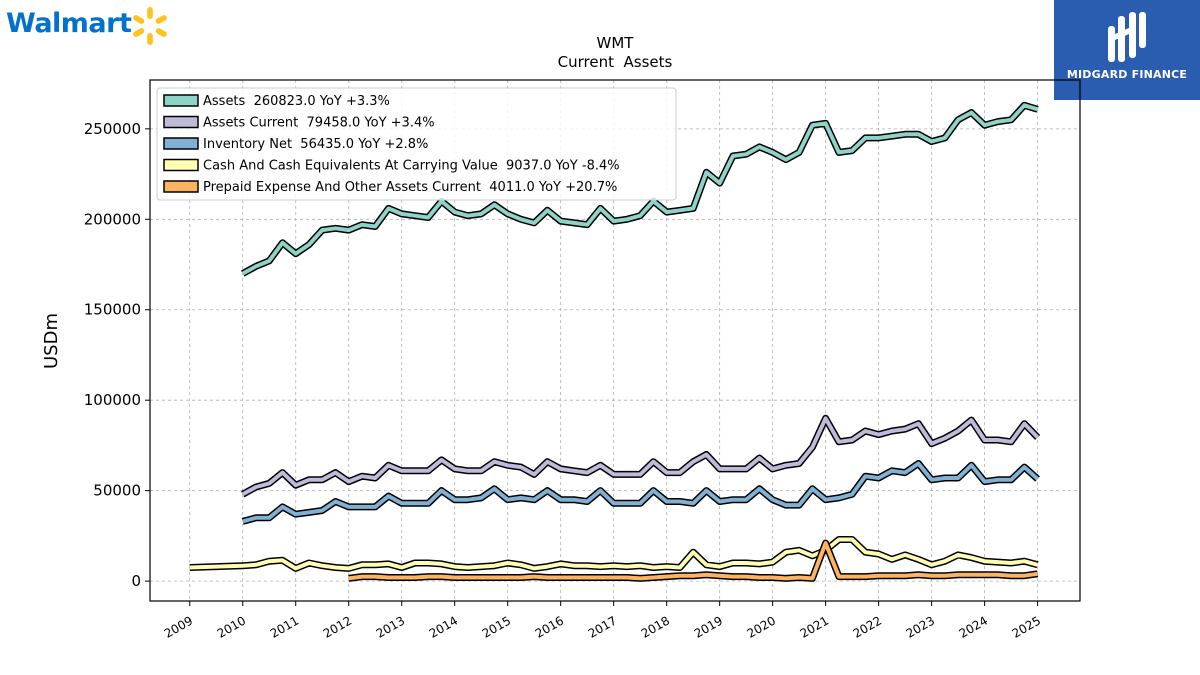  What do you see at coordinates (708, 626) in the screenshot?
I see `x-tick-label: 2019` at bounding box center [708, 626].